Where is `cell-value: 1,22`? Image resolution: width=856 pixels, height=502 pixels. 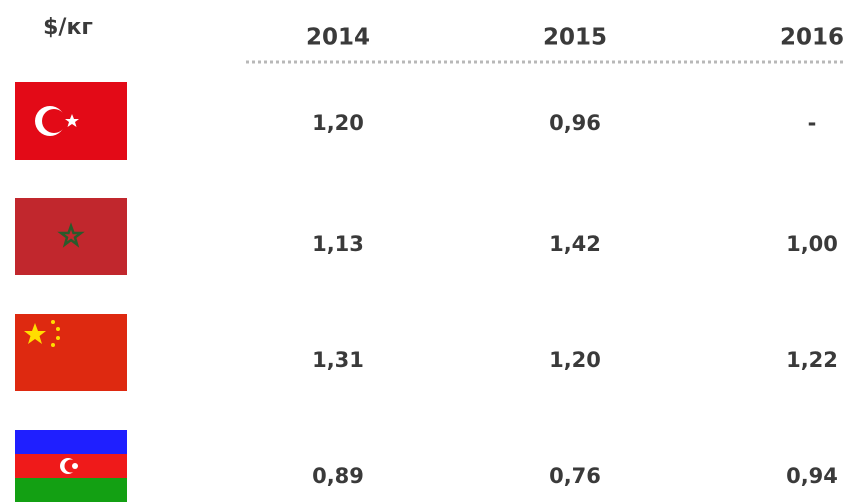
cell-value: 1,22 is located at coordinates (812, 360).